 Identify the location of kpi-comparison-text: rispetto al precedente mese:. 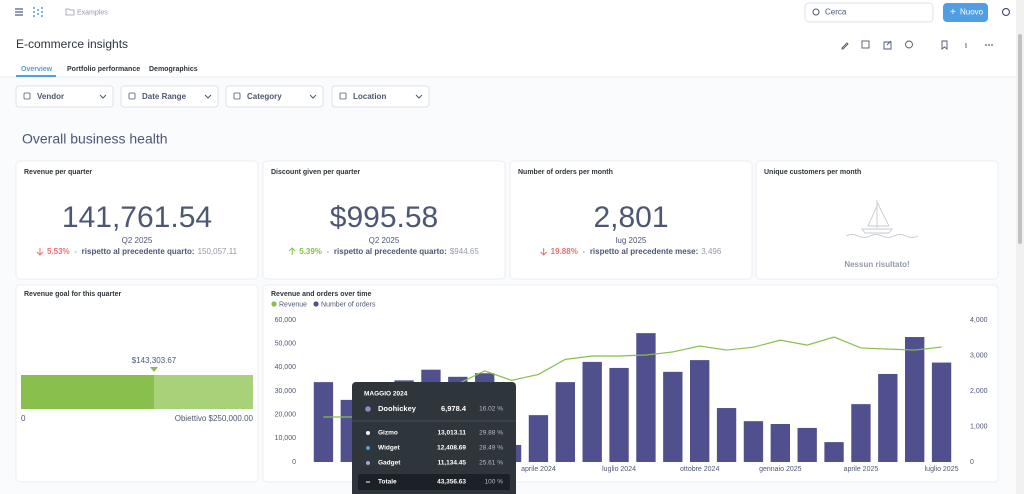
(644, 251).